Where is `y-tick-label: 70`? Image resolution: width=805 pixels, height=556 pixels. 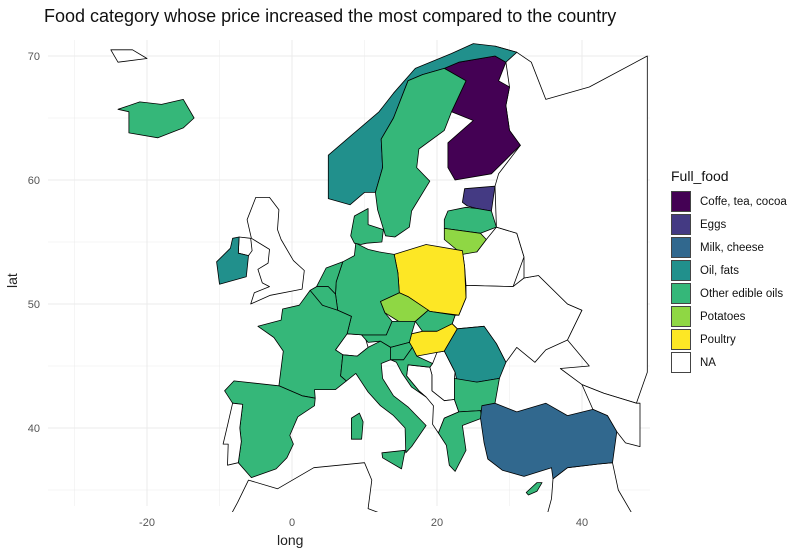
y-tick-label: 70 is located at coordinates (34, 57).